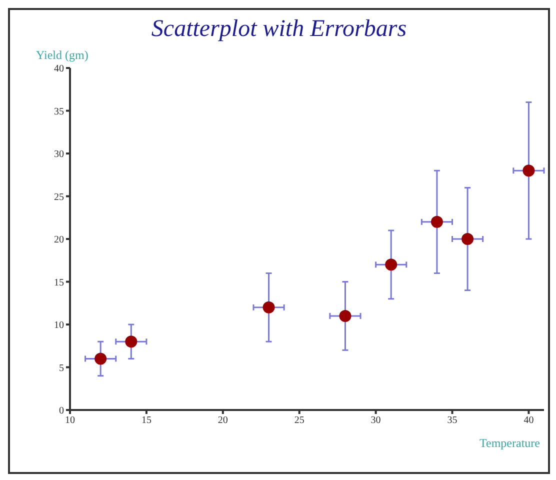 This screenshot has width=556, height=480. What do you see at coordinates (59, 69) in the screenshot?
I see `y-tick-label: 40` at bounding box center [59, 69].